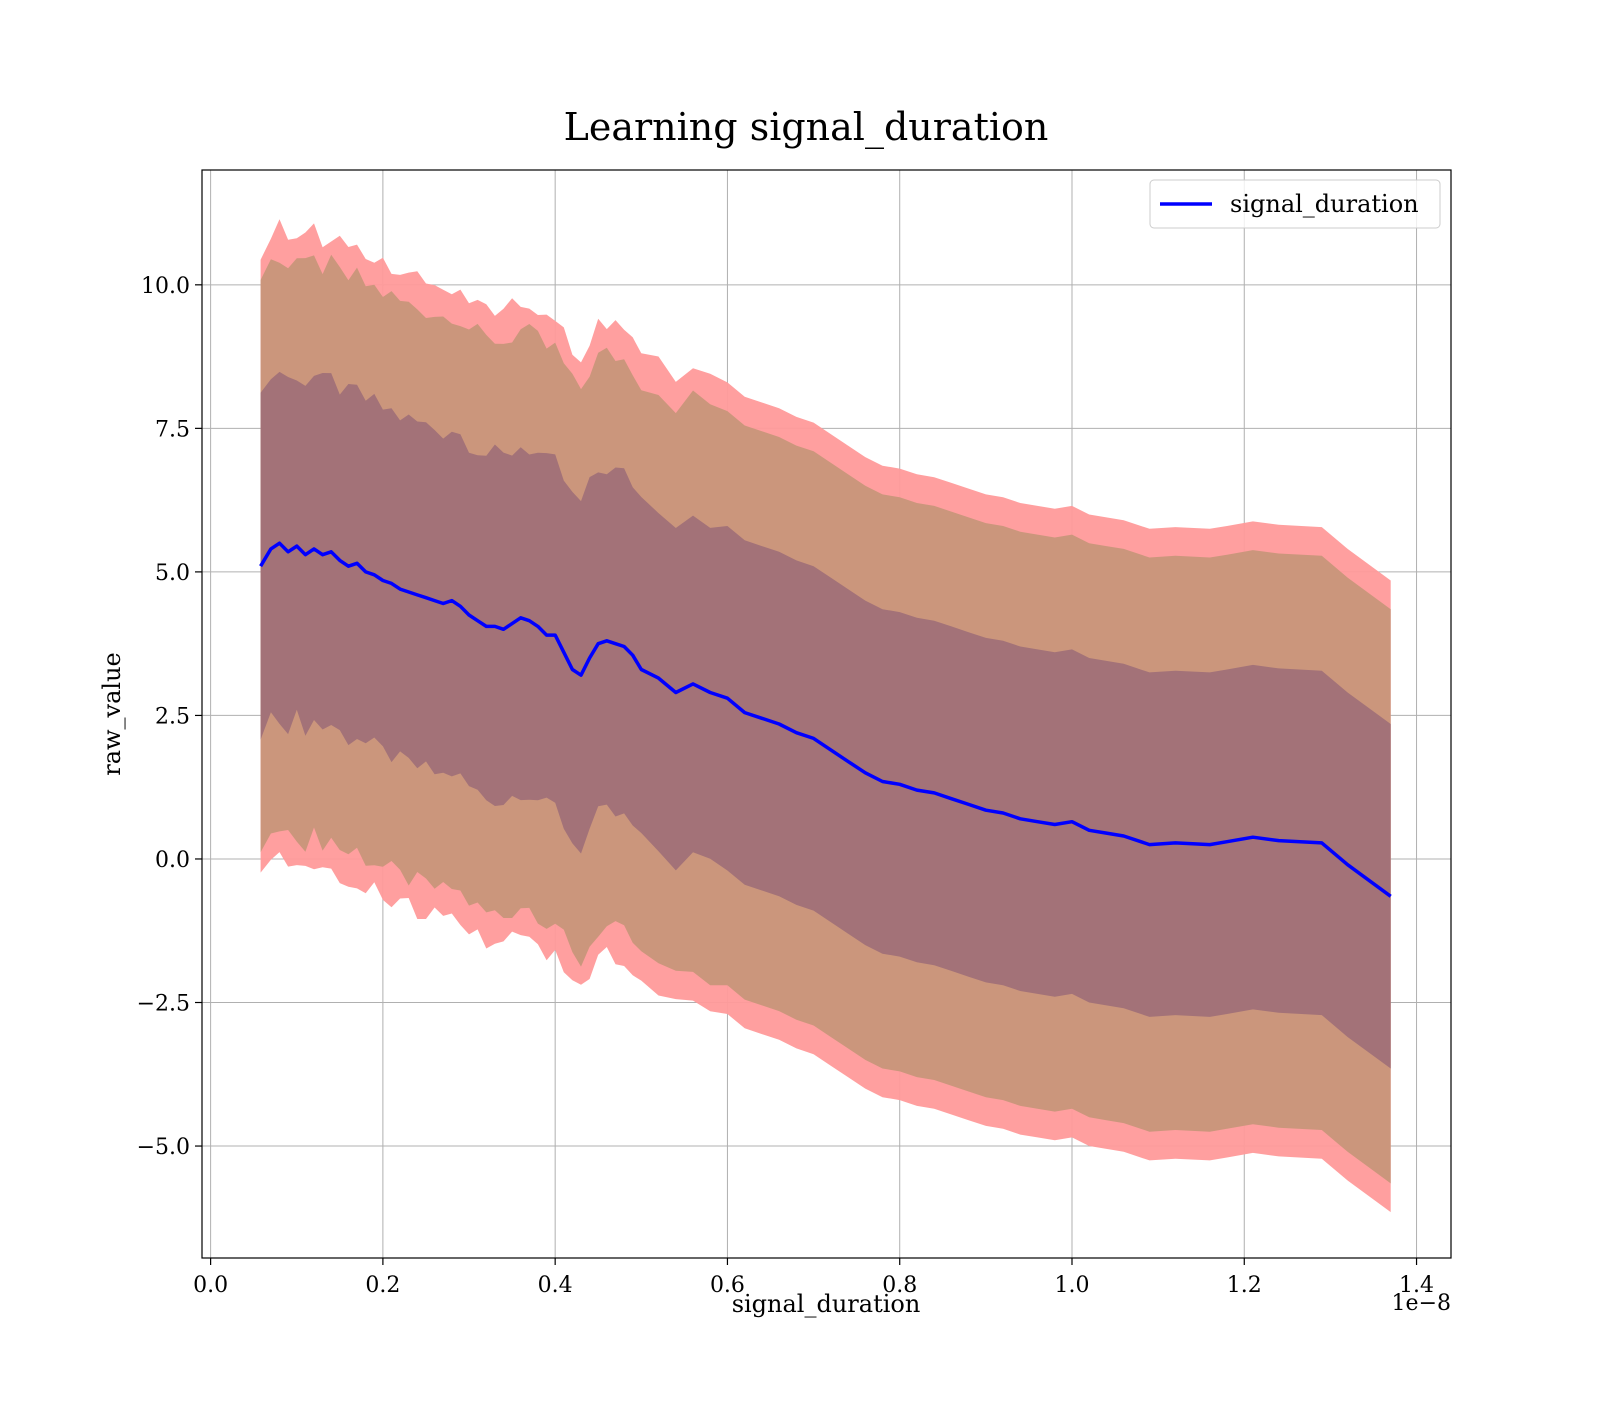 The image size is (1600, 1405). What do you see at coordinates (172, 860) in the screenshot?
I see `y-tick-label: 0.0` at bounding box center [172, 860].